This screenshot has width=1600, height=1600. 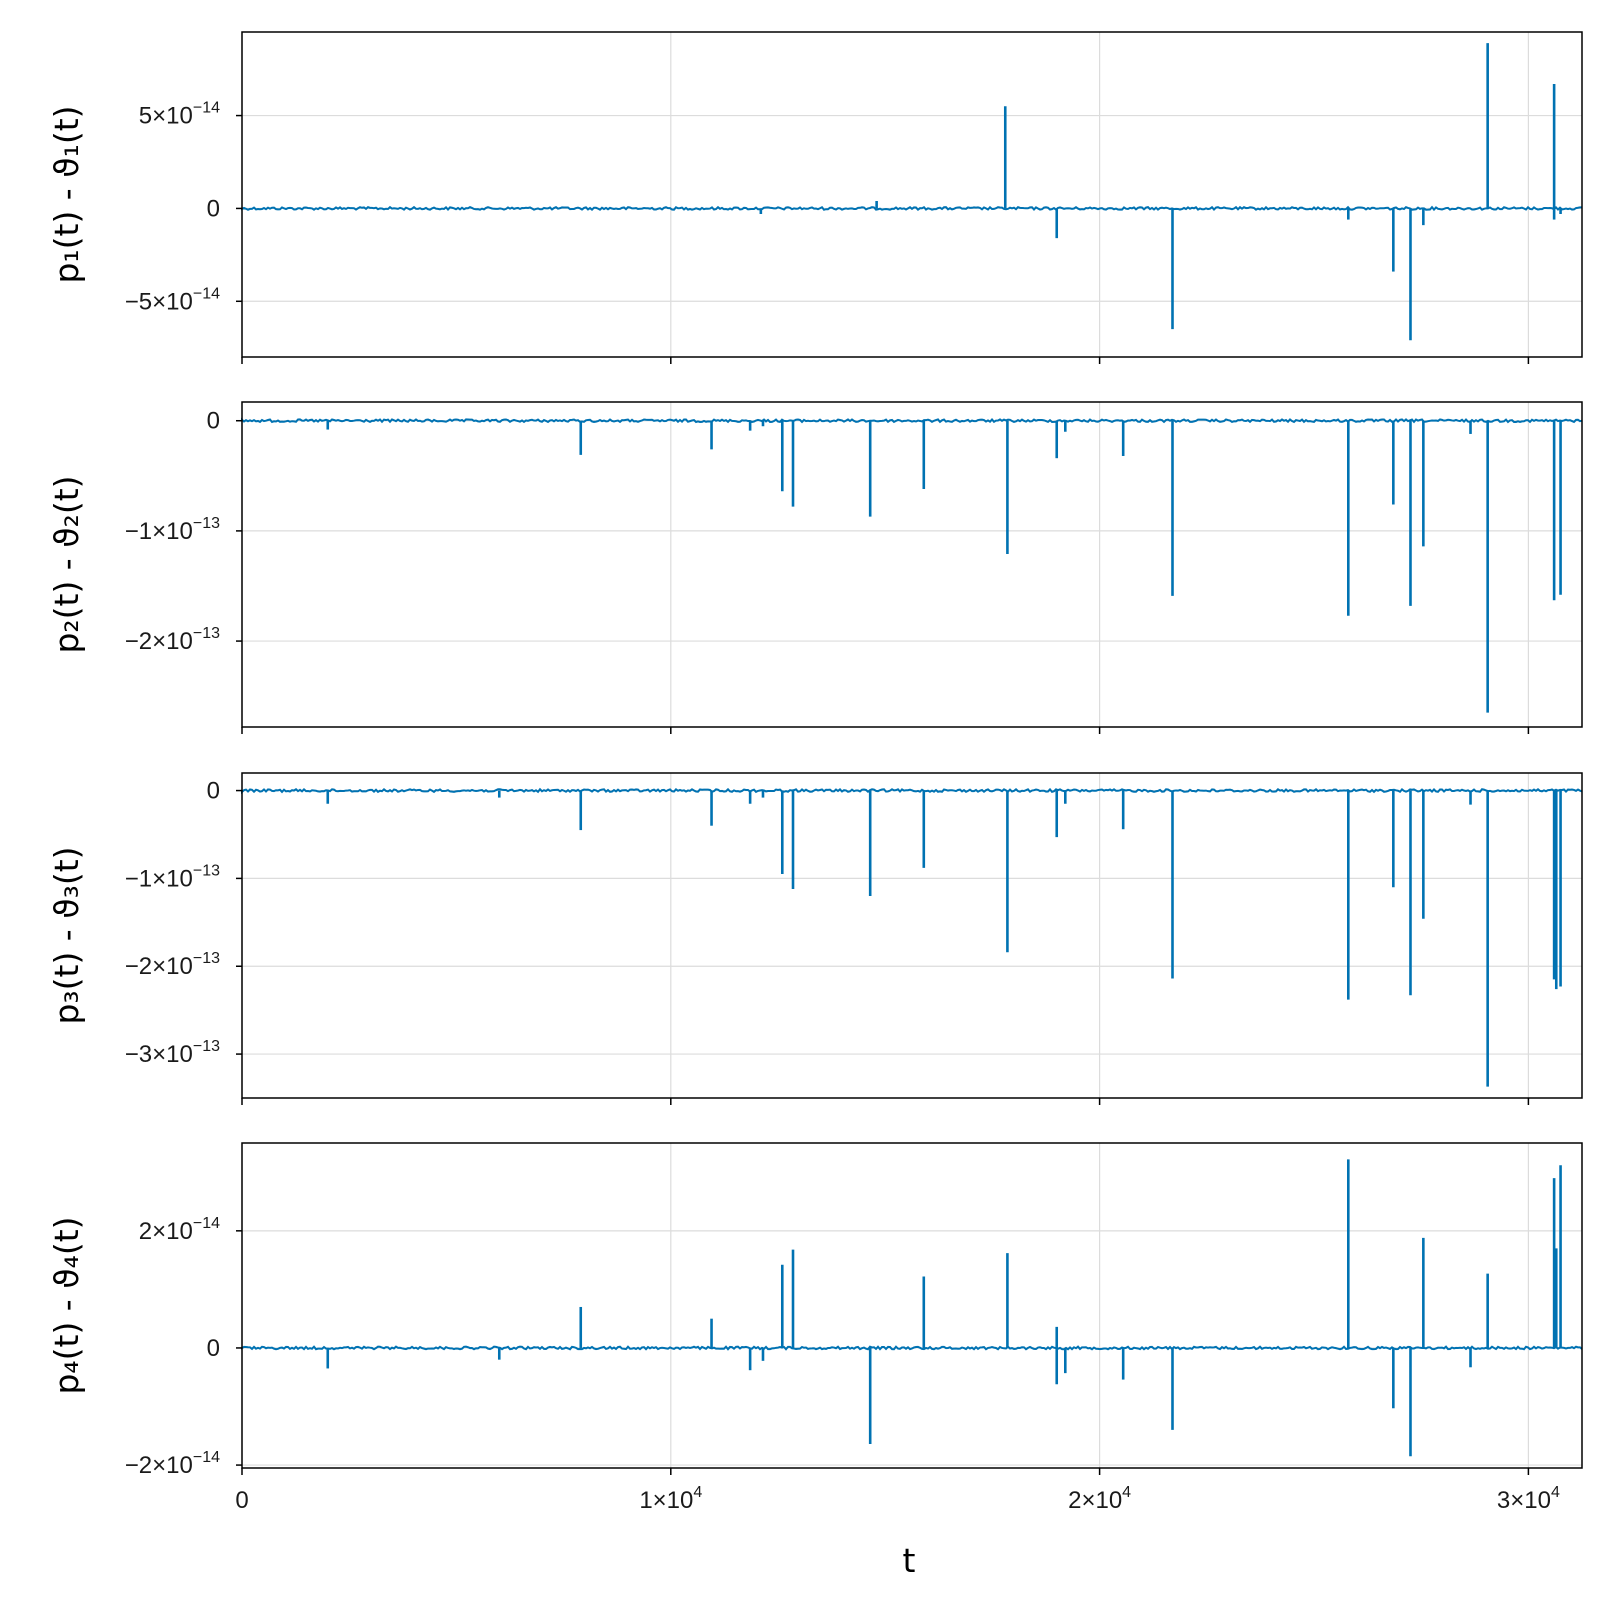 I want to click on y-axis-title: p₄(t) - ϑ₄(t), so click(x=66, y=1305).